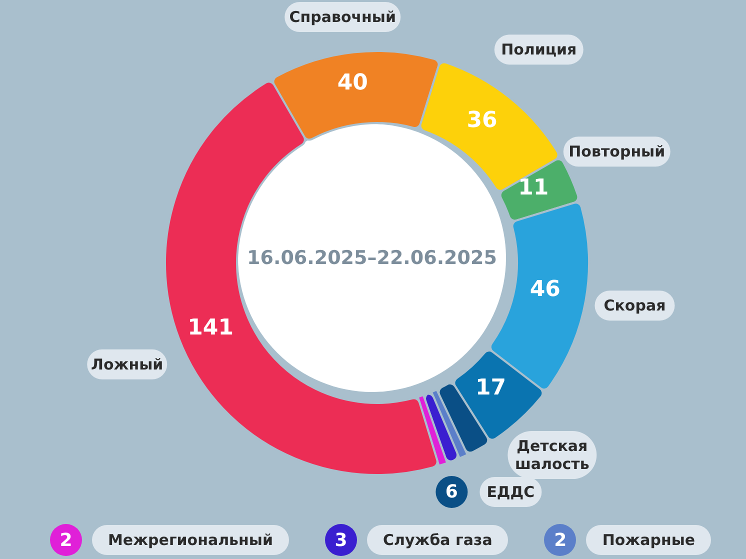  What do you see at coordinates (211, 328) in the screenshot?
I see `data-label: 141` at bounding box center [211, 328].